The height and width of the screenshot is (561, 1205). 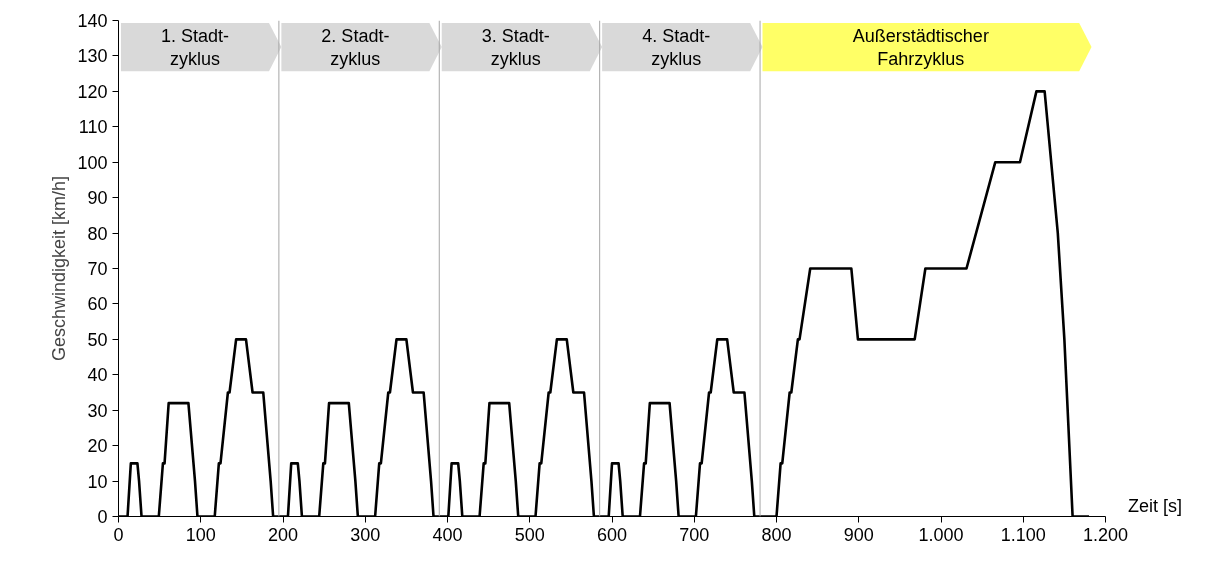 What do you see at coordinates (447, 534) in the screenshot?
I see `x-tick-label: 400` at bounding box center [447, 534].